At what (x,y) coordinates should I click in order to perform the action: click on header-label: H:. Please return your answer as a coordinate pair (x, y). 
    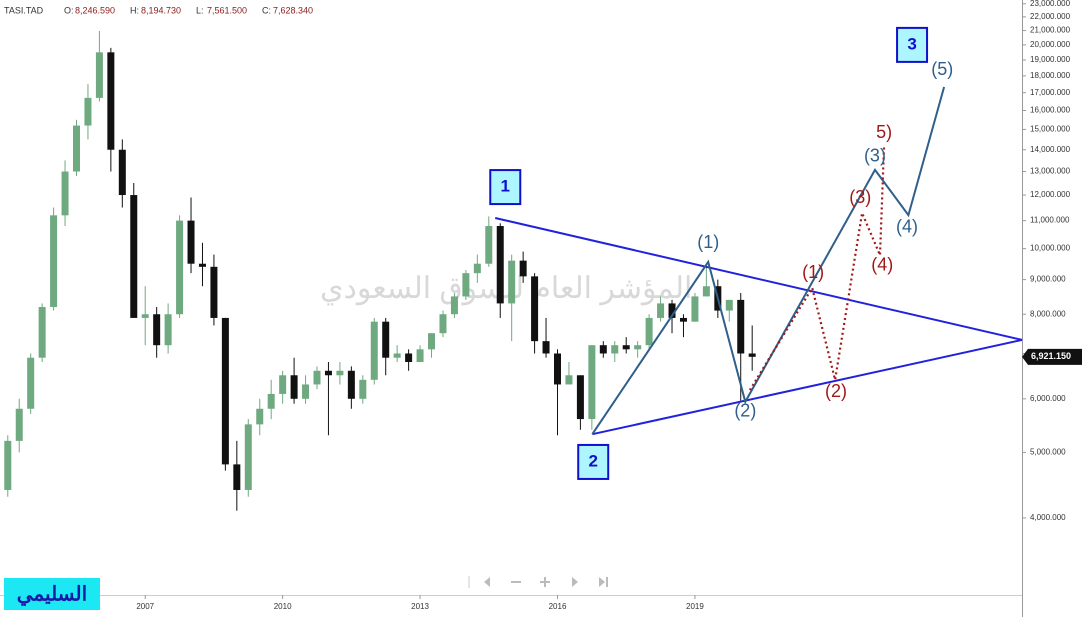
    Looking at the image, I should click on (134, 10).